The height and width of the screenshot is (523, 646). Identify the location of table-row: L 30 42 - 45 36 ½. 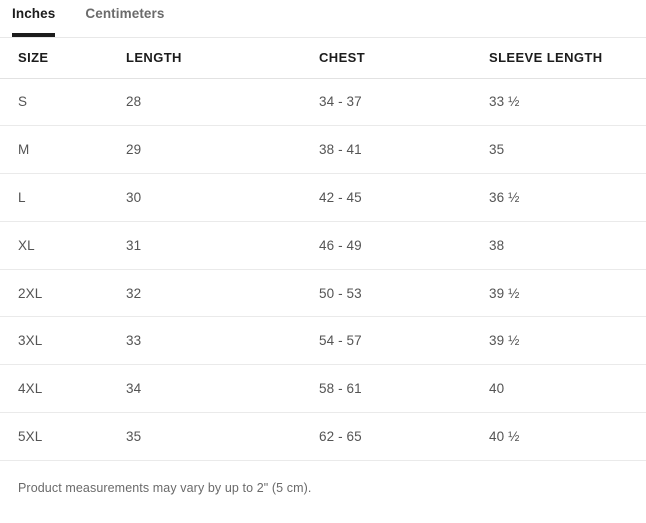
(323, 197).